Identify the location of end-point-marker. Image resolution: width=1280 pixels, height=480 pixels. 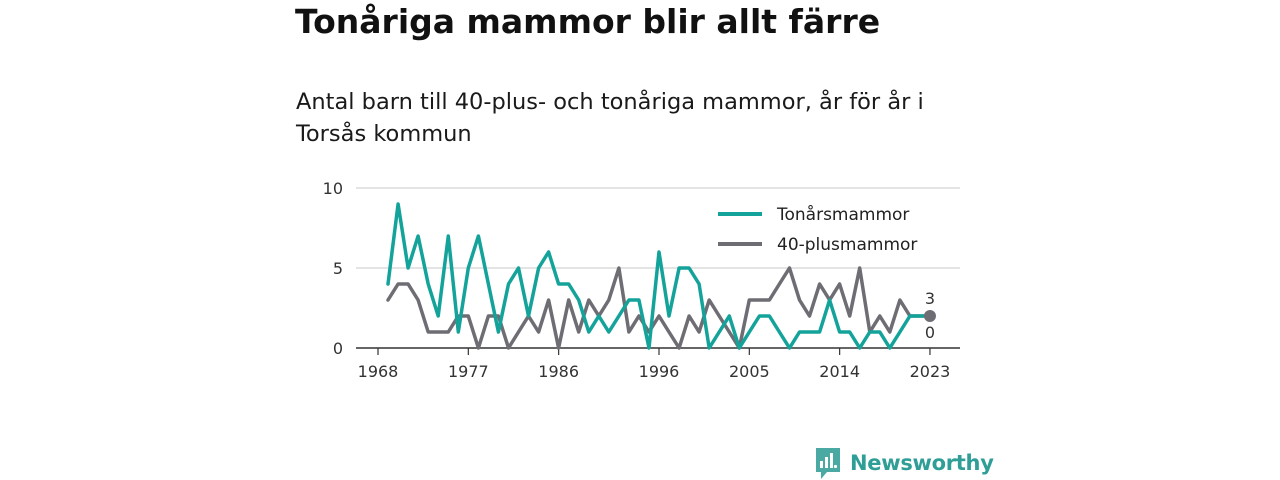
(929, 316).